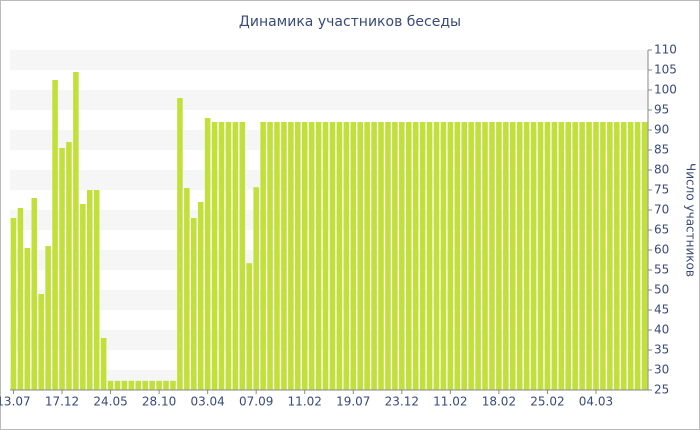 This screenshot has width=700, height=430. I want to click on x-tick-label: 18.02, so click(499, 402).